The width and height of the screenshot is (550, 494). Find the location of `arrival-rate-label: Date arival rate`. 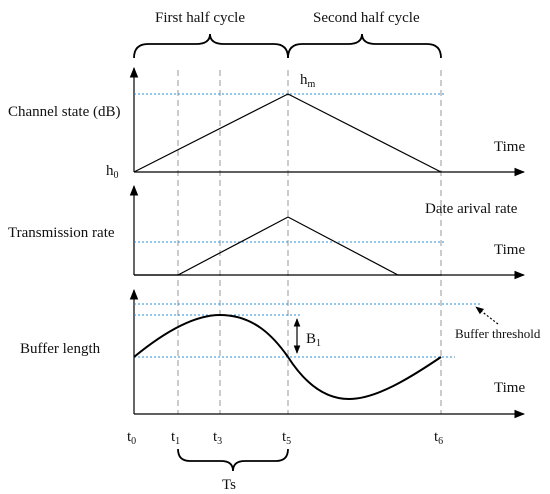

arrival-rate-label: Date arival rate is located at coordinates (471, 209).